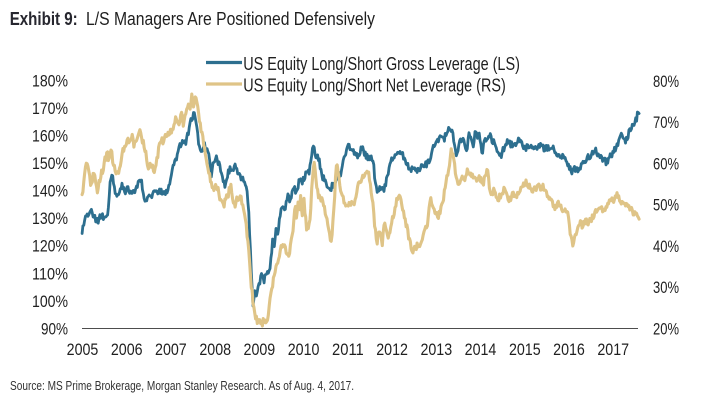 This screenshot has height=412, width=720. I want to click on svg-text: Exhibit 9:, so click(44, 18).